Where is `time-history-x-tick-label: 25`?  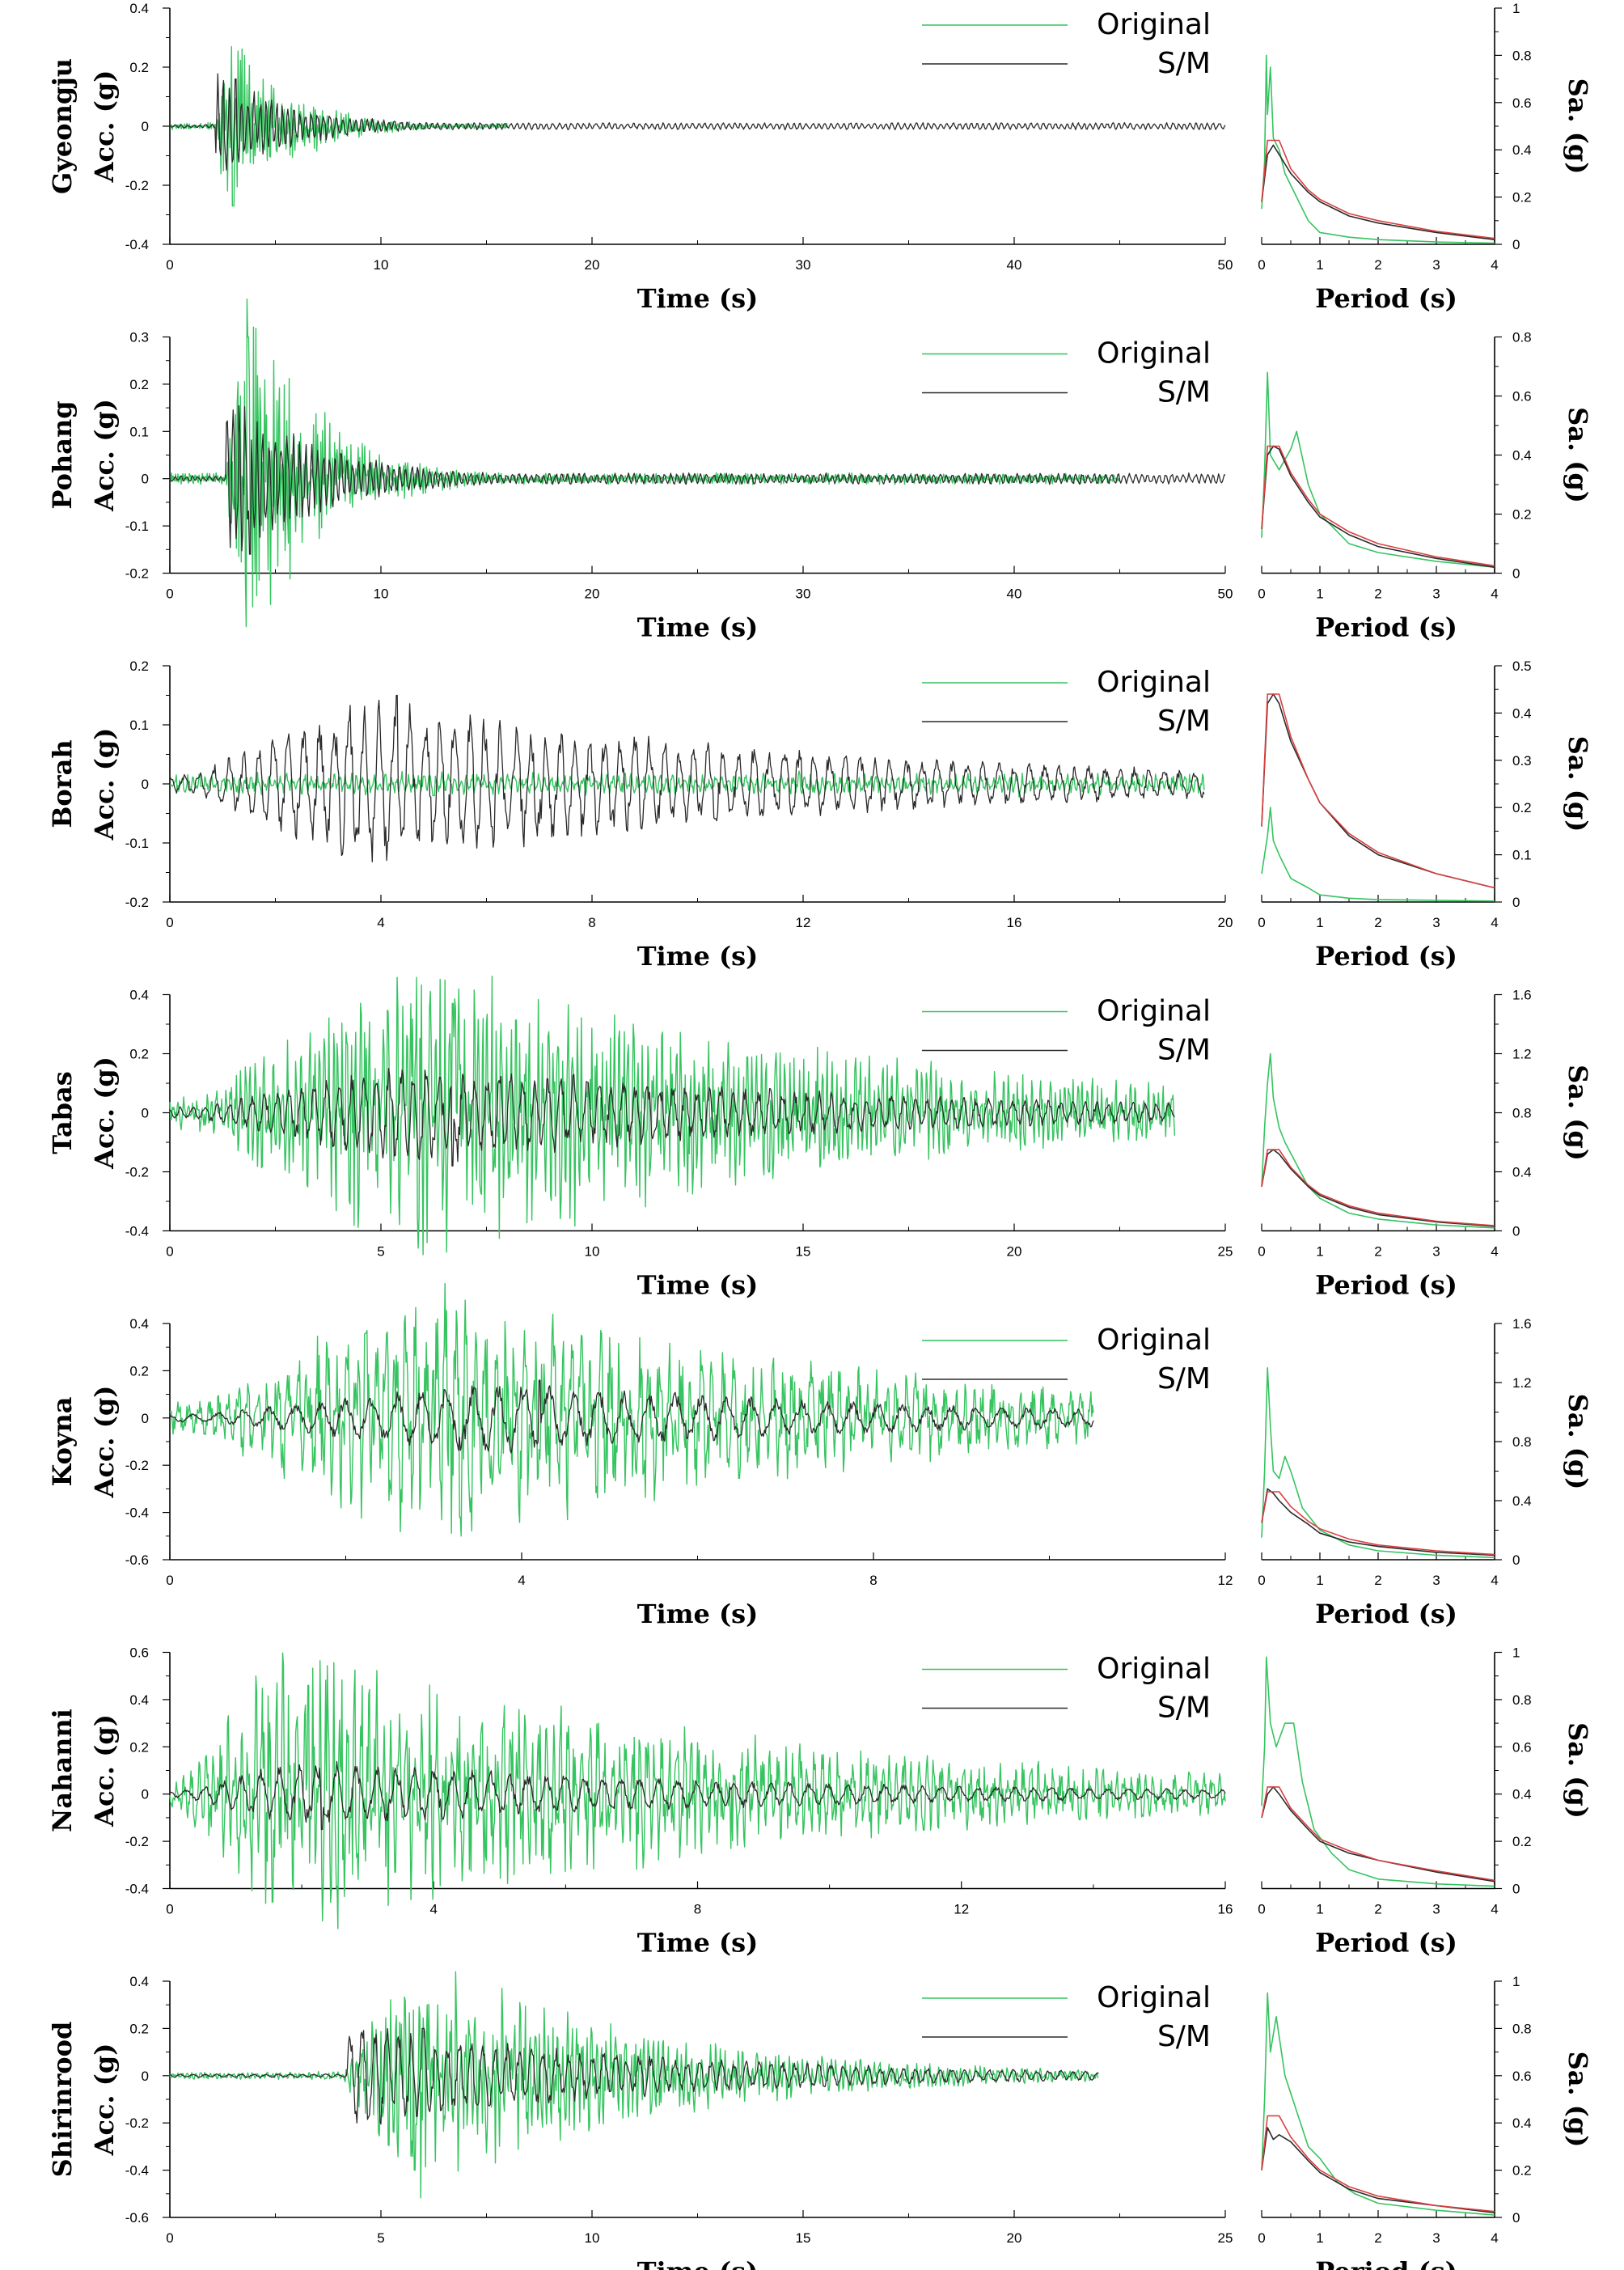 time-history-x-tick-label: 25 is located at coordinates (1225, 1252).